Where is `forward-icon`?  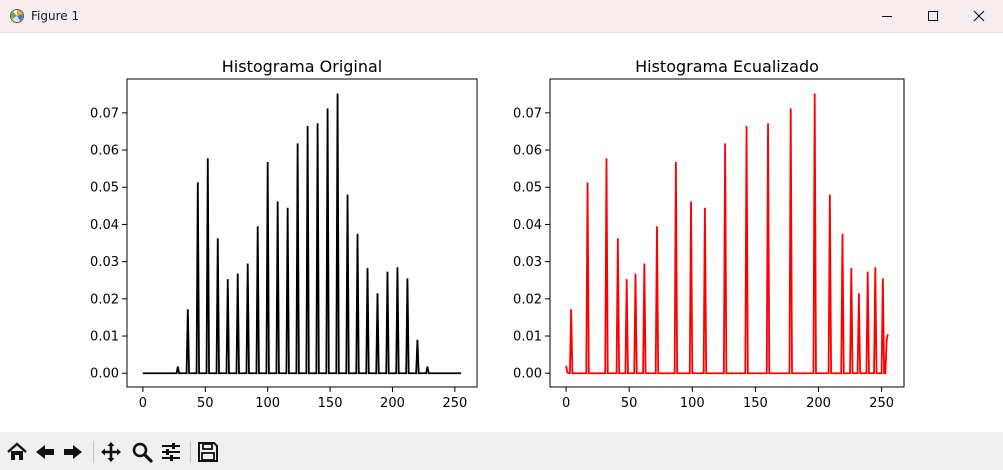 forward-icon is located at coordinates (73, 452).